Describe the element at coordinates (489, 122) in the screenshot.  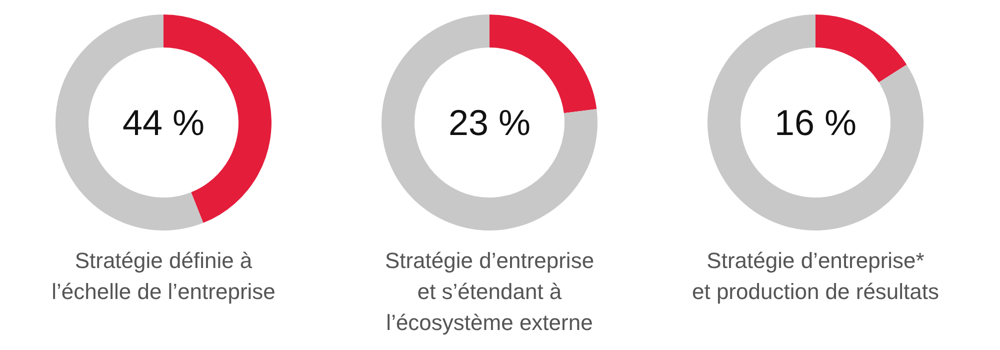
I see `data-label: 23 %` at that location.